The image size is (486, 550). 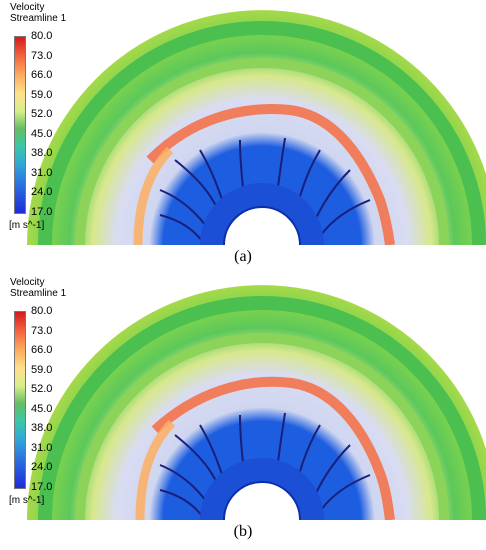 What do you see at coordinates (243, 256) in the screenshot?
I see `caption: (a)` at bounding box center [243, 256].